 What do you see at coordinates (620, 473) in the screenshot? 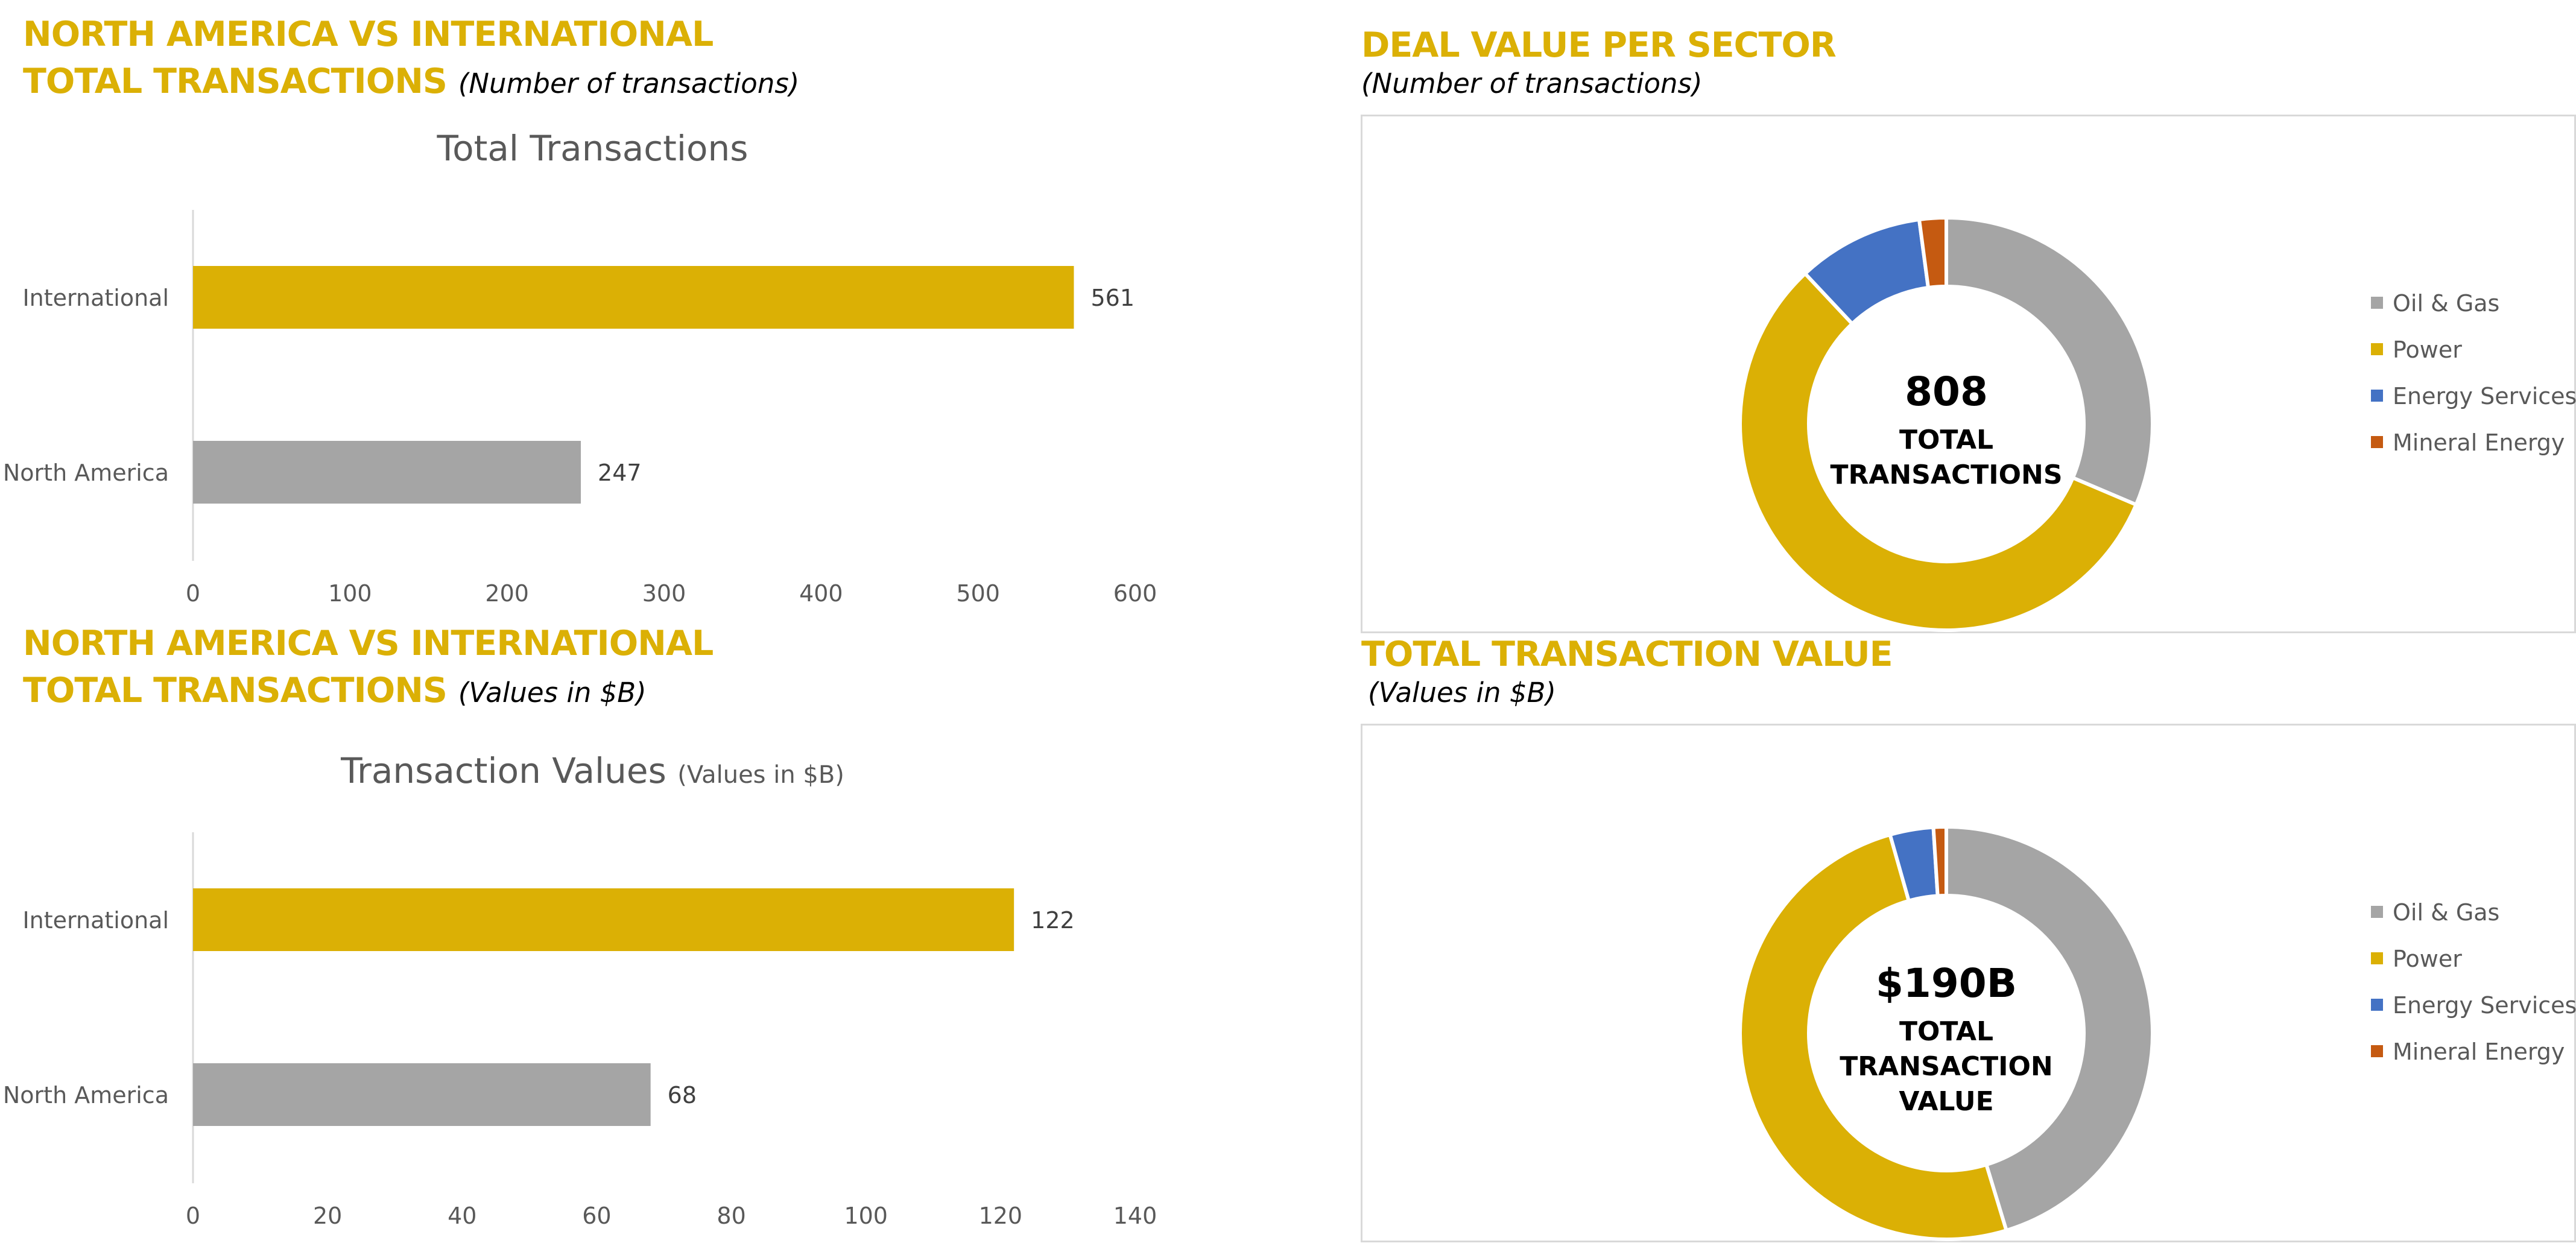
I see `data-label: 247` at bounding box center [620, 473].